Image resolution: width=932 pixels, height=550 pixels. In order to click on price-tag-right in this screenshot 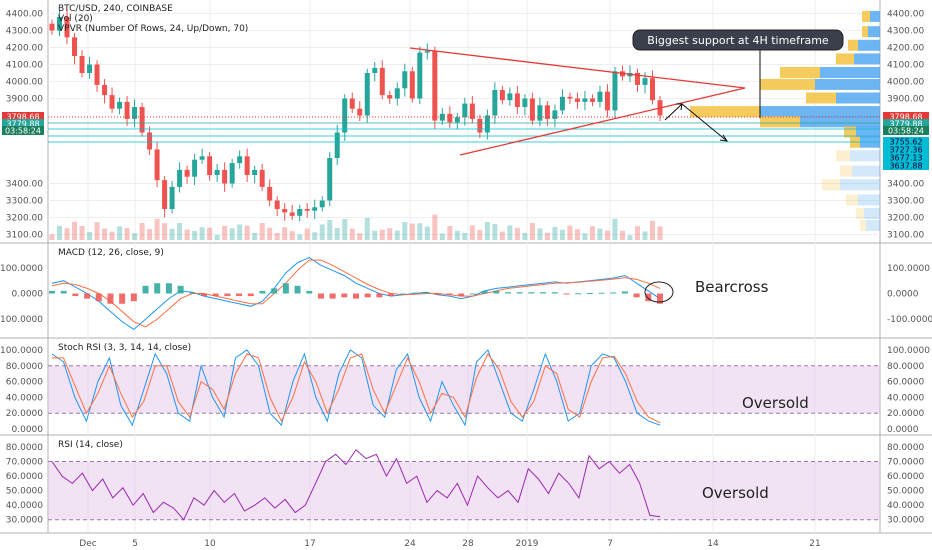, I will do `click(906, 141)`.